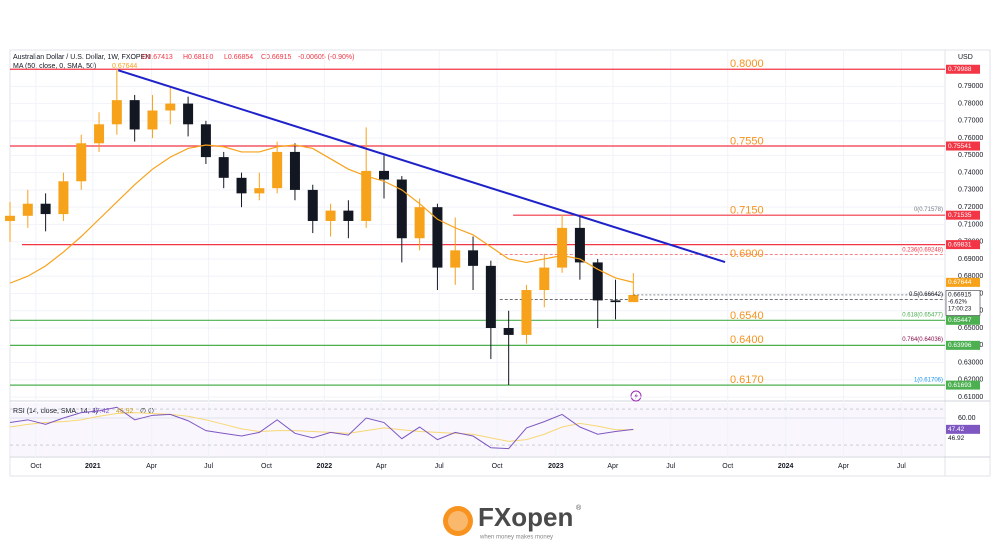 This screenshot has width=1000, height=549. What do you see at coordinates (970, 224) in the screenshot?
I see `y-tick-label: 0.71000` at bounding box center [970, 224].